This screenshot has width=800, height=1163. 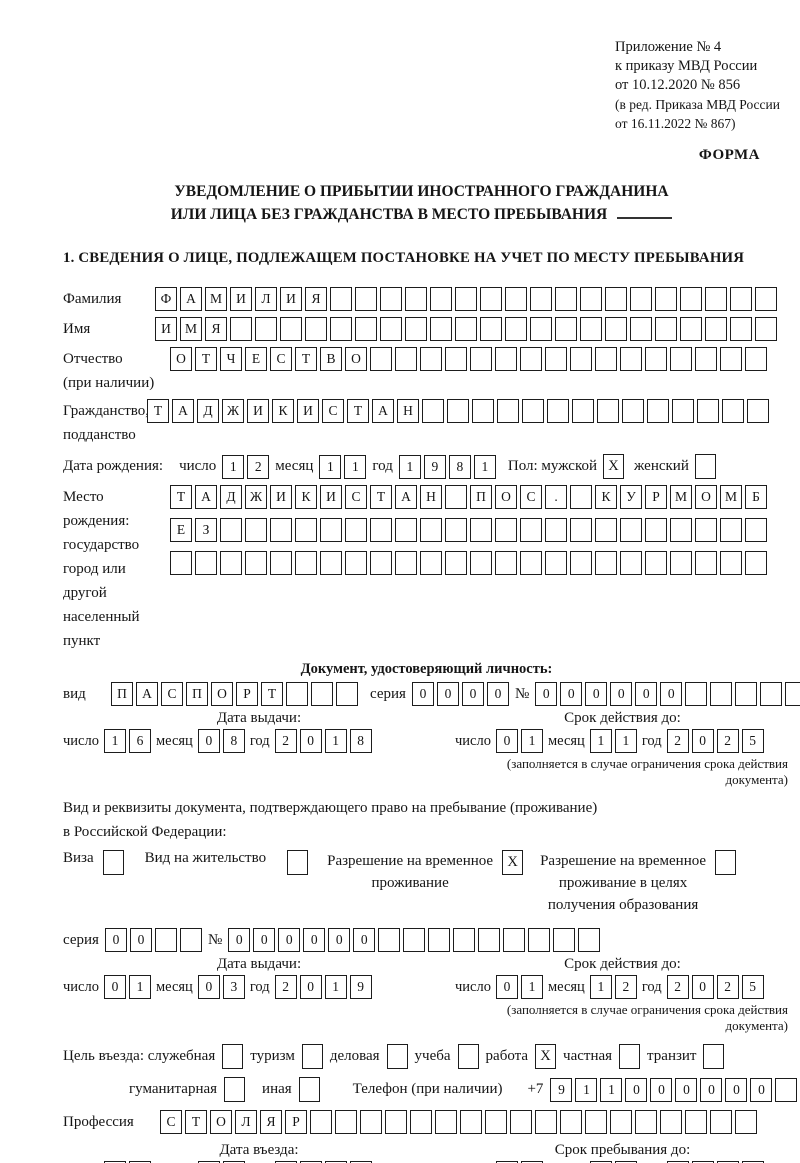 I want to click on char-cell: Ч, so click(x=231, y=359).